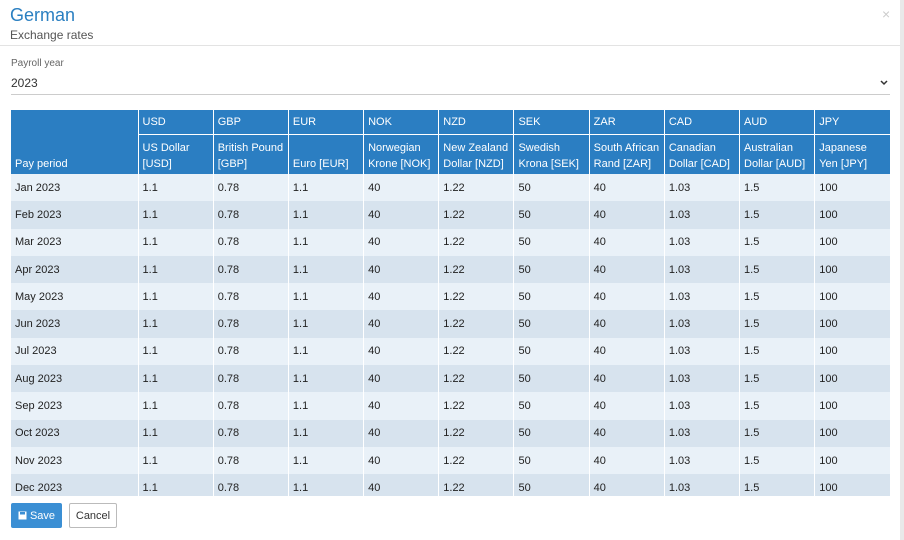  I want to click on table-cell: Apr 2023, so click(75, 269).